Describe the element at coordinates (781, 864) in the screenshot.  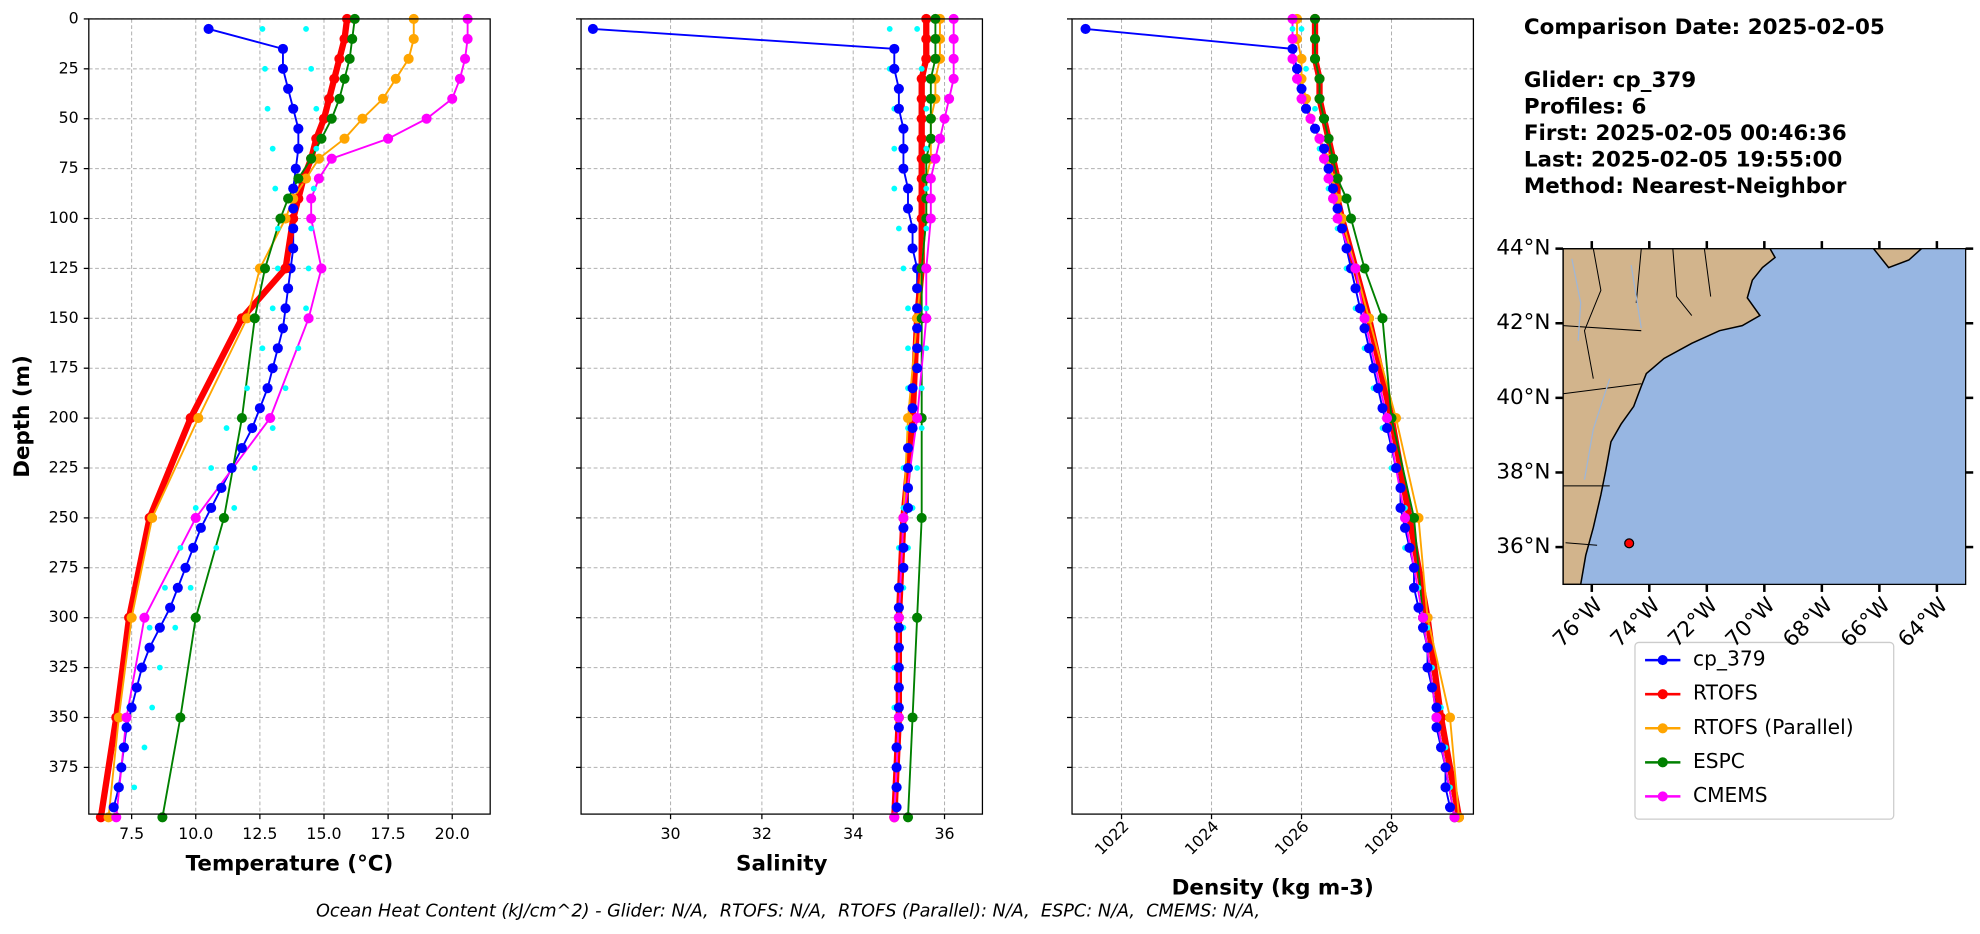
I see `x-axis-label: Salinity` at that location.